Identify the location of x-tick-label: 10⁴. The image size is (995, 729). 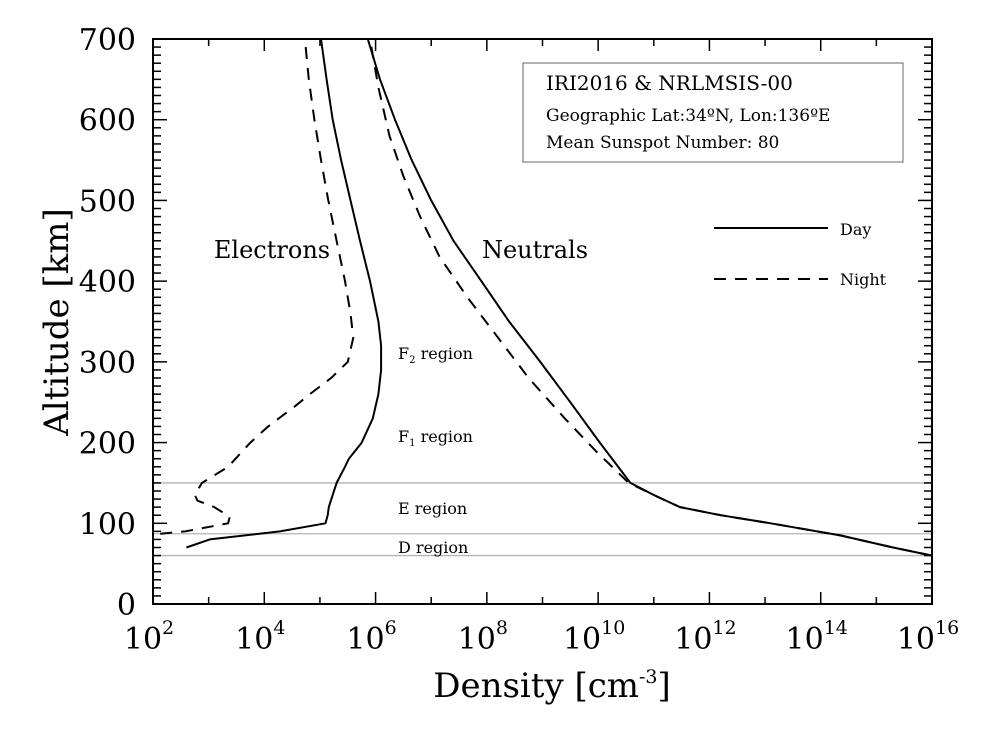
(260, 637).